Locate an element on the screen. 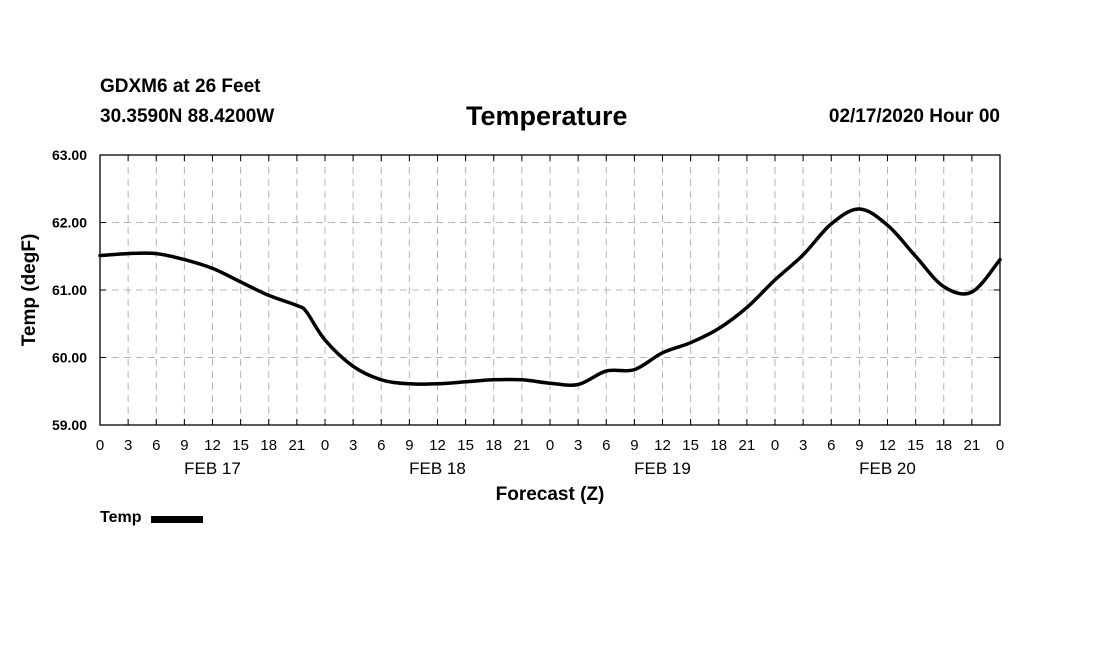  chart-title: Temperature is located at coordinates (547, 116).